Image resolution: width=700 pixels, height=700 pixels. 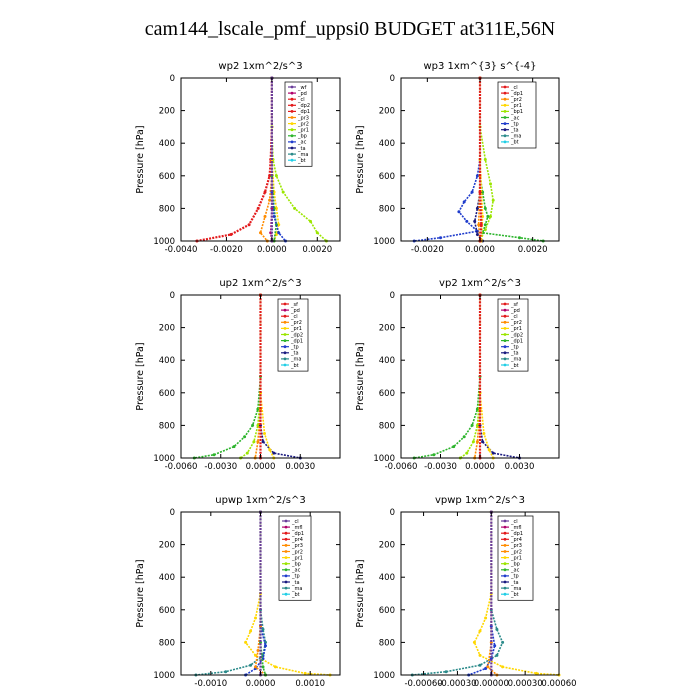 I want to click on panel-title: vp2 1xm^2/s^3, so click(x=480, y=283).